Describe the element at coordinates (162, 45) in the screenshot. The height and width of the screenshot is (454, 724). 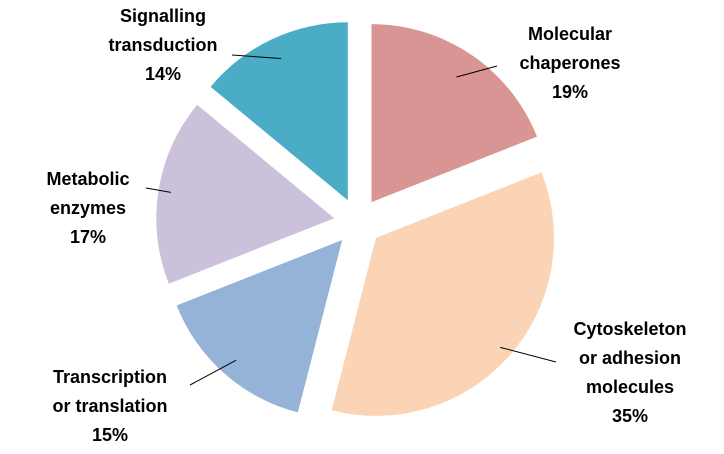
I see `label-line: transduction` at that location.